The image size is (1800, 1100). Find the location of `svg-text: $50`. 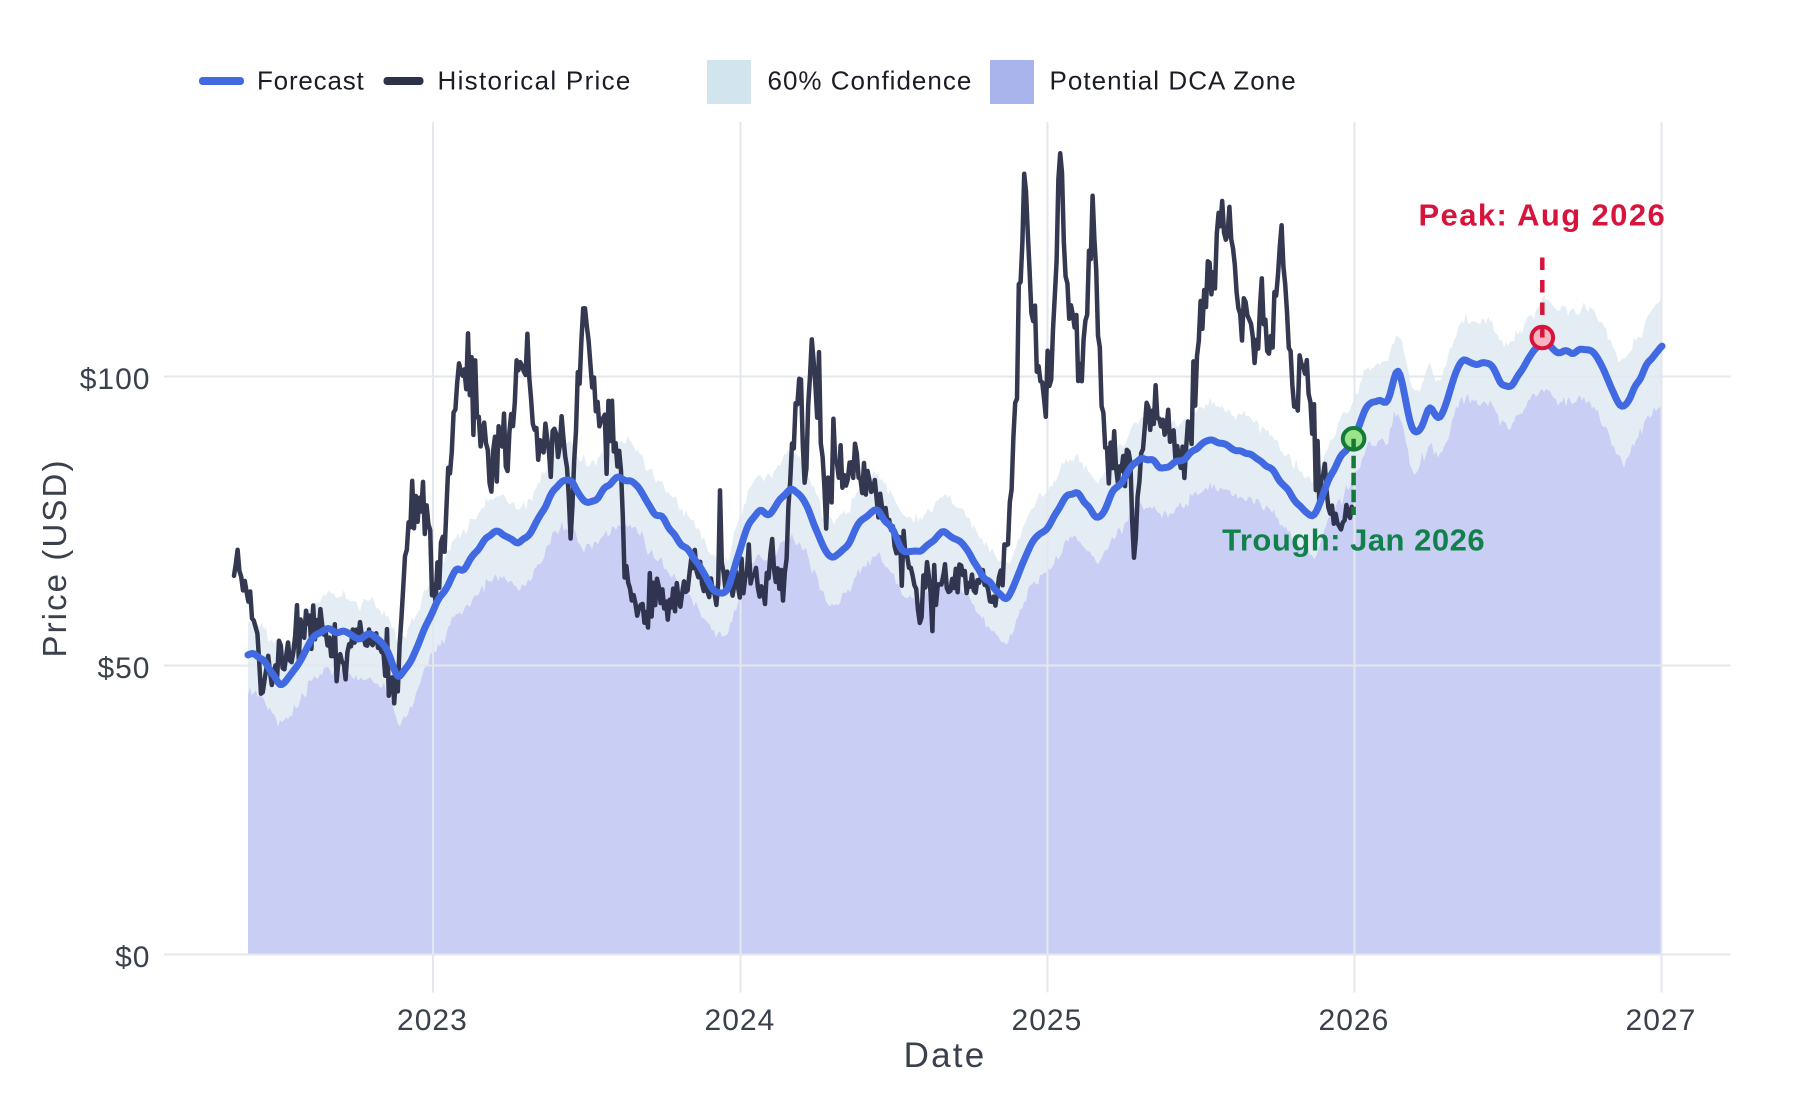

svg-text: $50 is located at coordinates (123, 668).